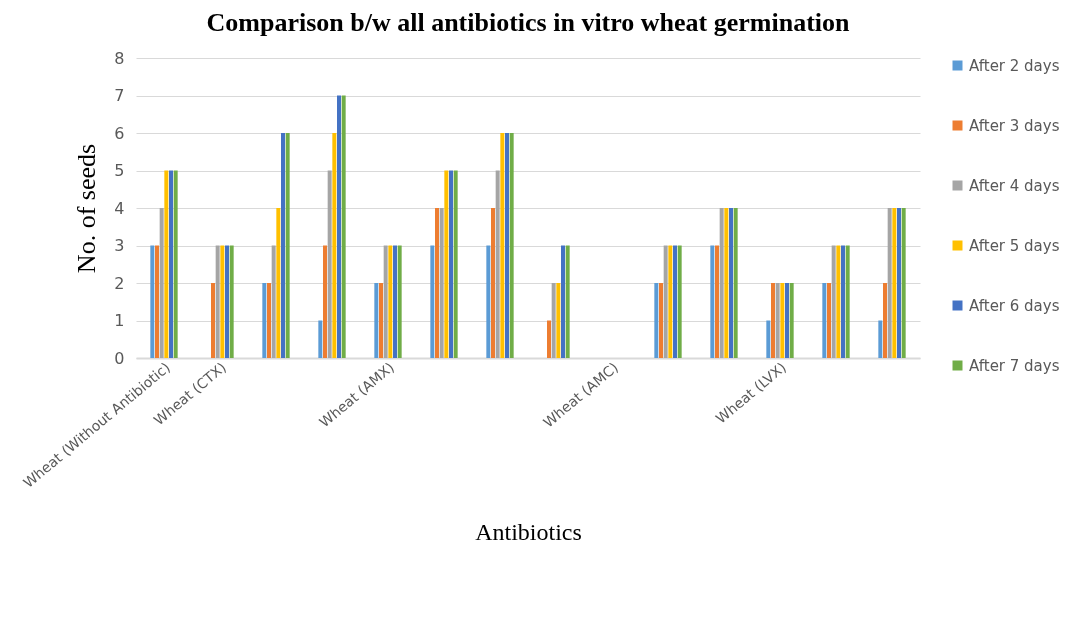 This screenshot has width=1073, height=617. Describe the element at coordinates (119, 283) in the screenshot. I see `y-tick-label: 2` at that location.